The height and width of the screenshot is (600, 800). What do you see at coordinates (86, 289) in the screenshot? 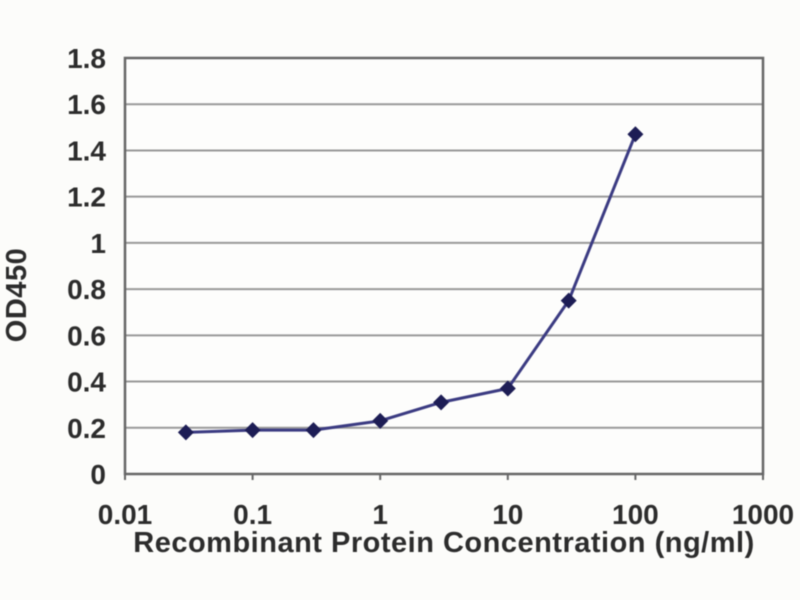
I see `y-tick-label: 0.8` at bounding box center [86, 289].